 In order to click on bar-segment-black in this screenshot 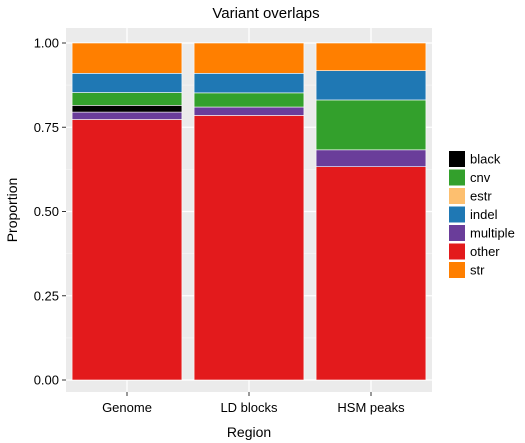, I will do `click(127, 109)`.